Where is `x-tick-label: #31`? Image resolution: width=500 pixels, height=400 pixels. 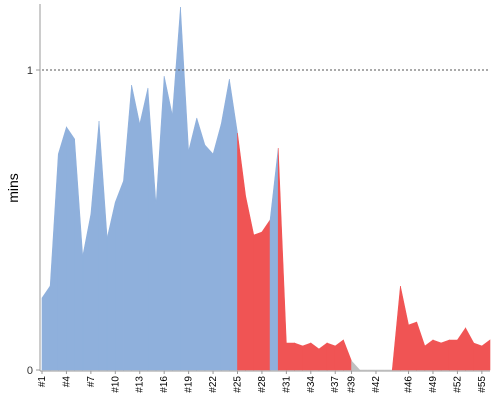 x-tick-label: #31 is located at coordinates (286, 384).